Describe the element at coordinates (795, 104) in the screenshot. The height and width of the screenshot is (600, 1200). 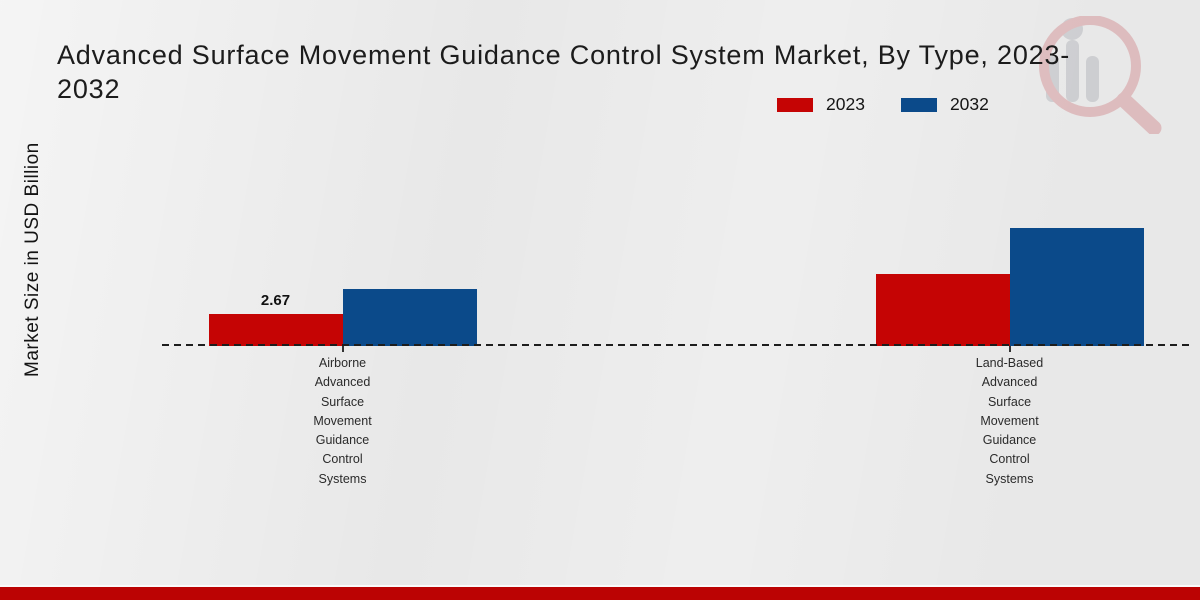
I see `legend-swatch-2023` at that location.